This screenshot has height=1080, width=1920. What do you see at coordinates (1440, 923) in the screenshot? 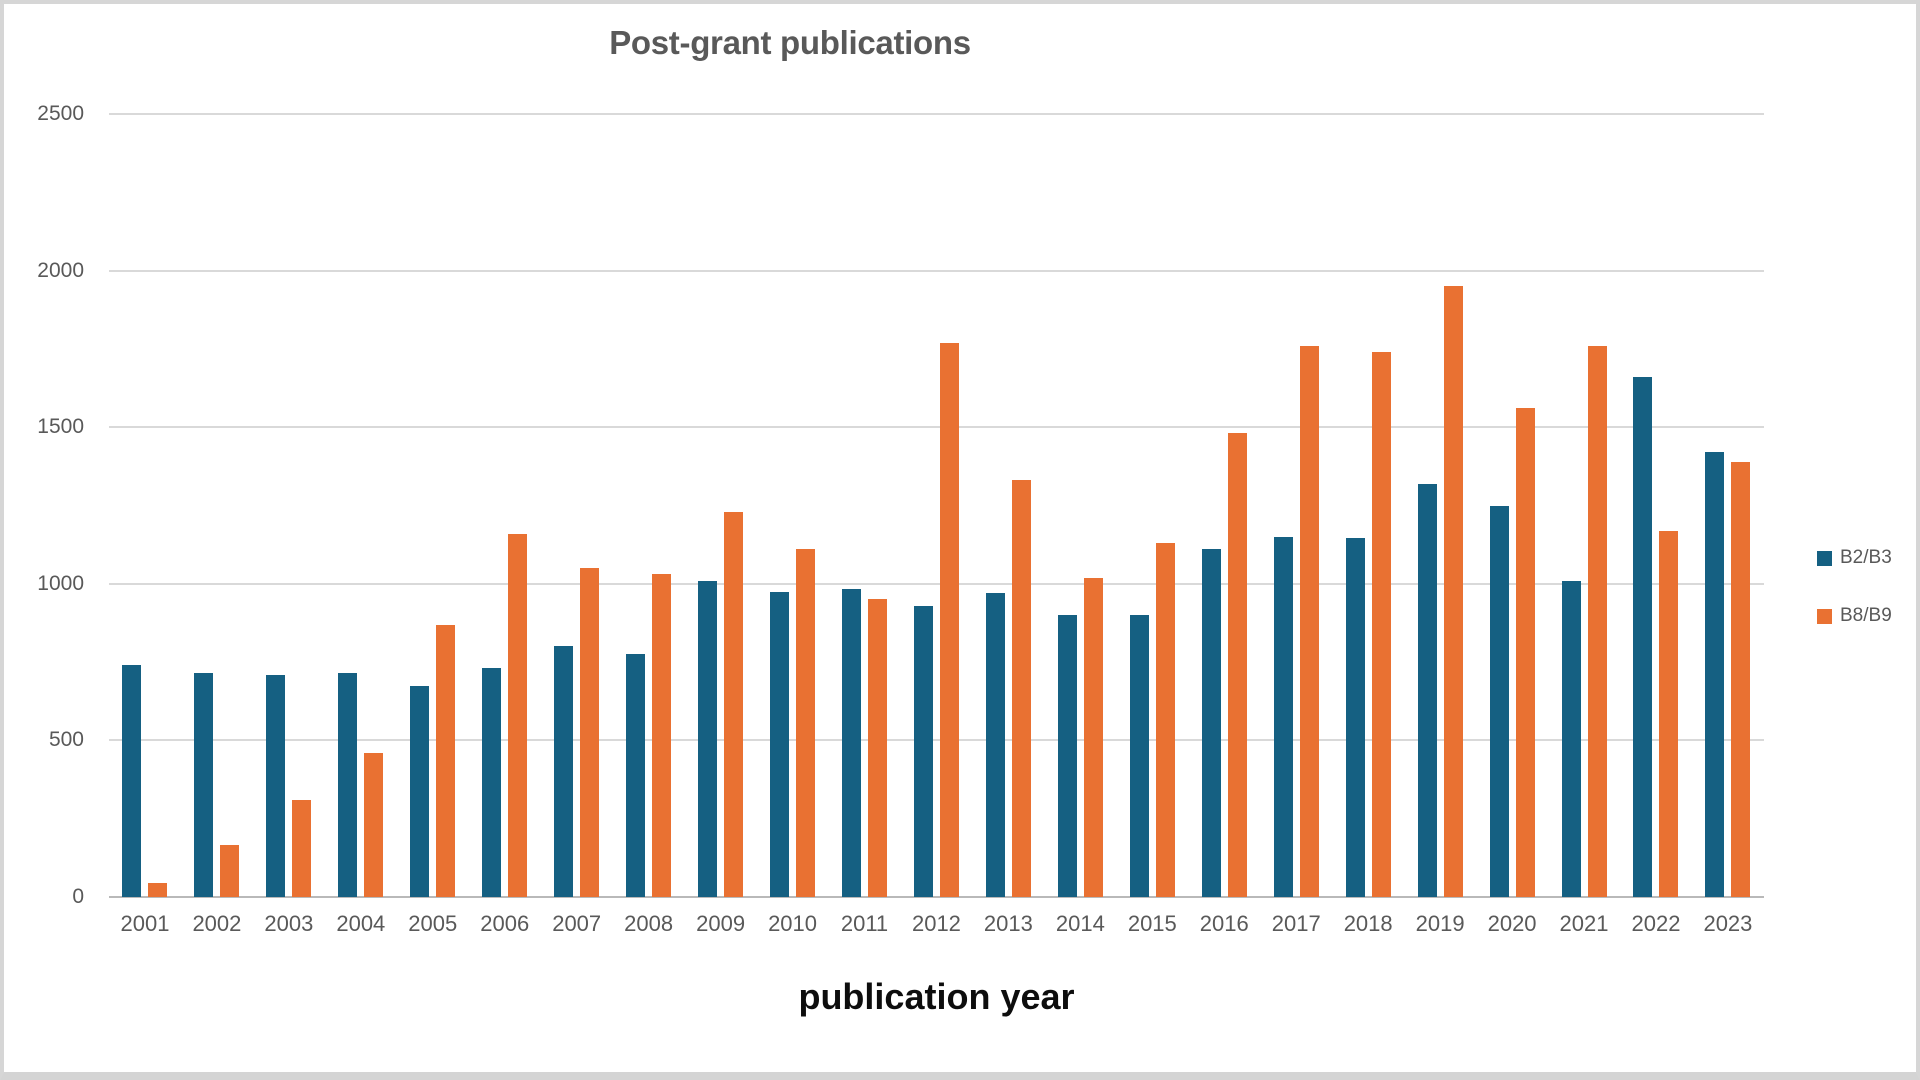
I see `x-tick-label-2019: 2019` at bounding box center [1440, 923].